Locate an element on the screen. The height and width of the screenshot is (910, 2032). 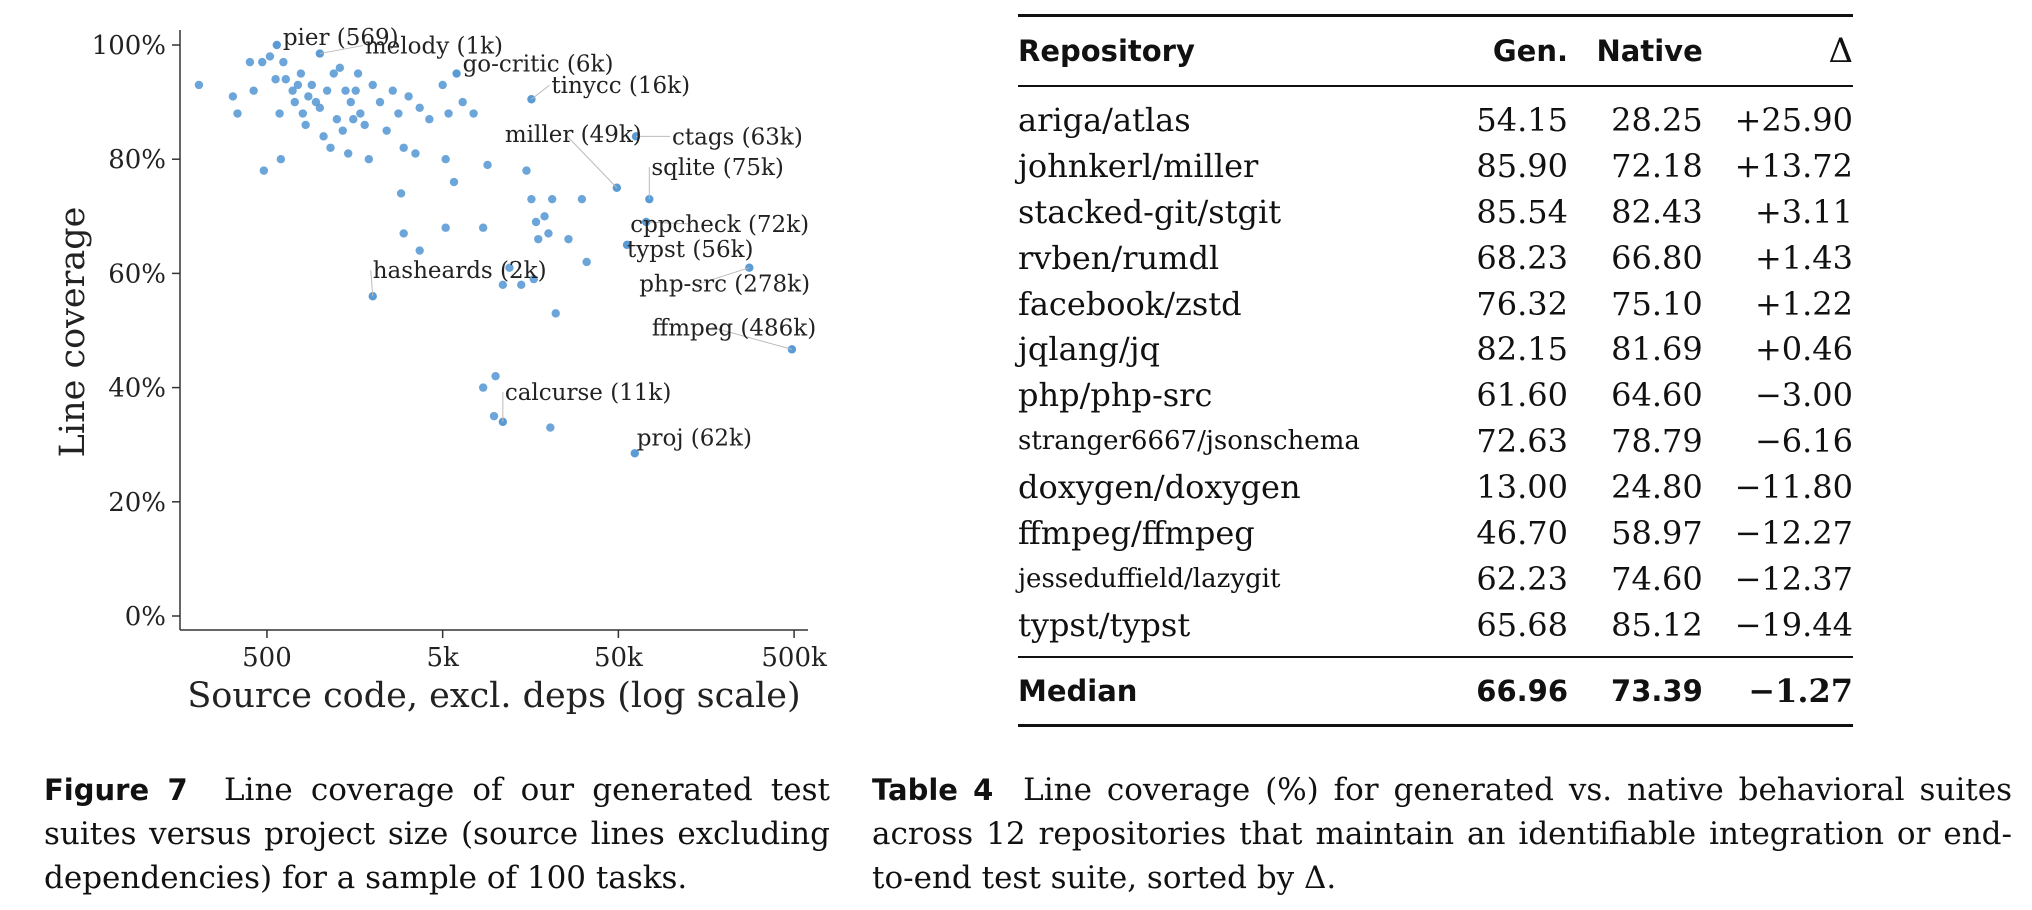
point-annotation-label: proj (62k) is located at coordinates (694, 438).